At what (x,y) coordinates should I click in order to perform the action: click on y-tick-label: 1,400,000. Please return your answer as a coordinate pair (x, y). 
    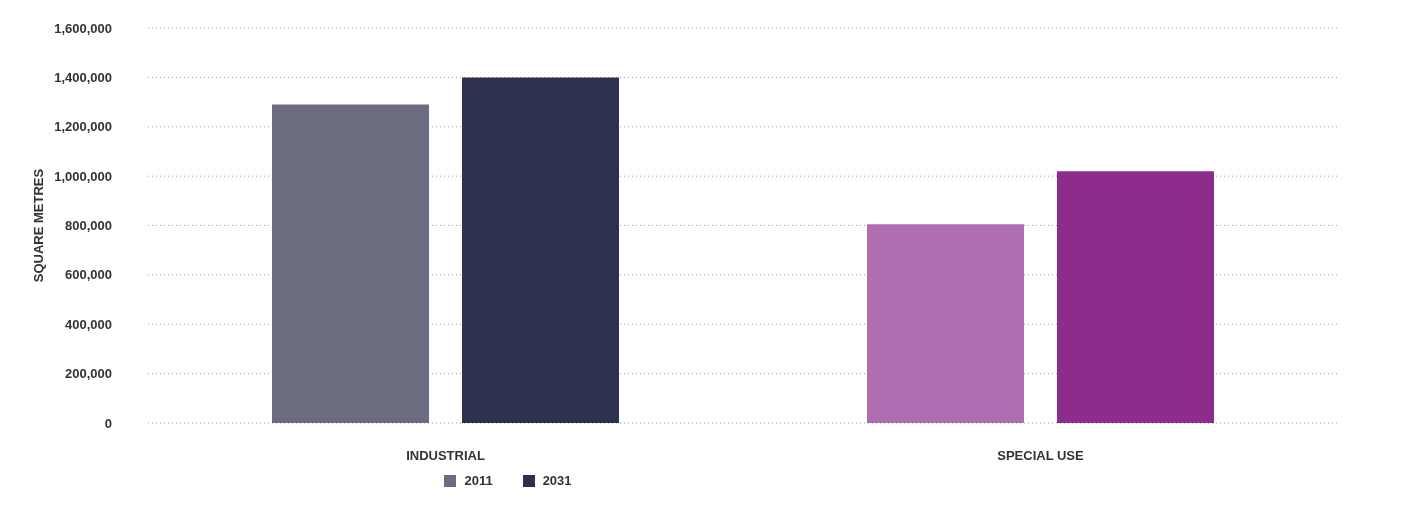
    Looking at the image, I should click on (83, 77).